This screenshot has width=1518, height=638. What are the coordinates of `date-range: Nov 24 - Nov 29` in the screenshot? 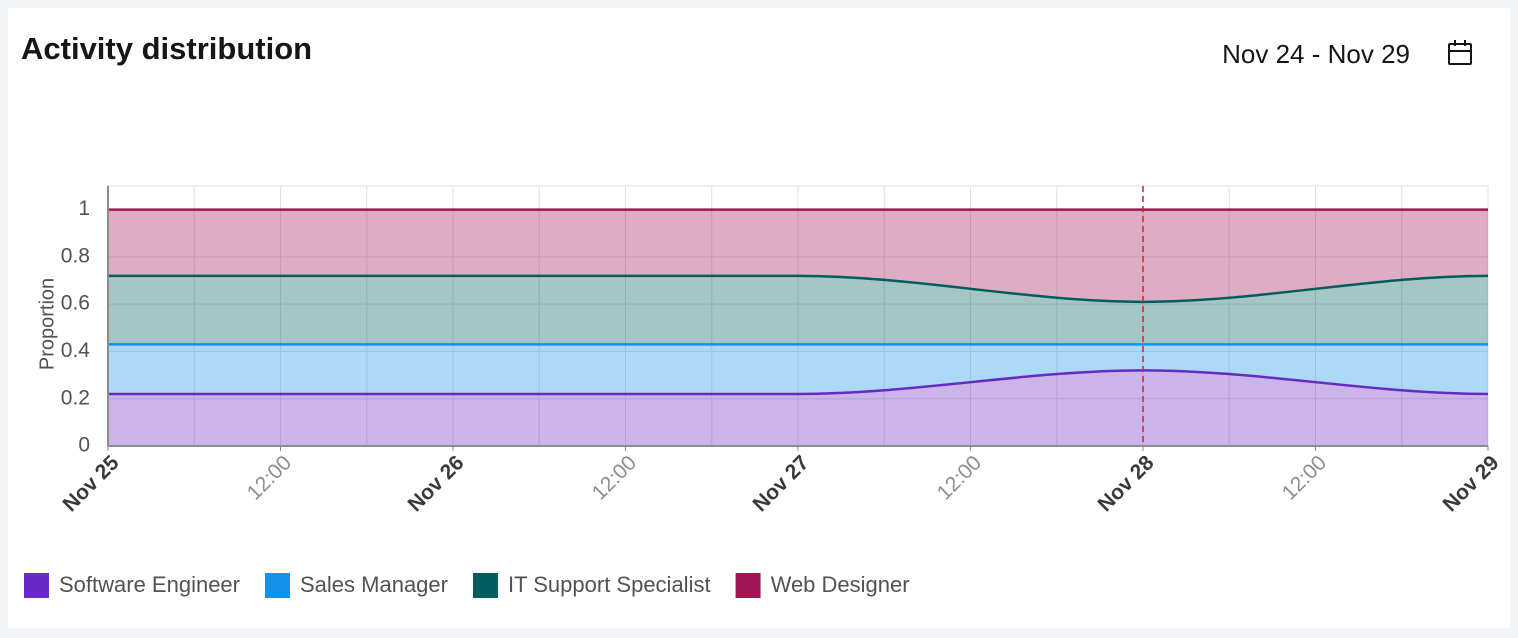 It's located at (1316, 54).